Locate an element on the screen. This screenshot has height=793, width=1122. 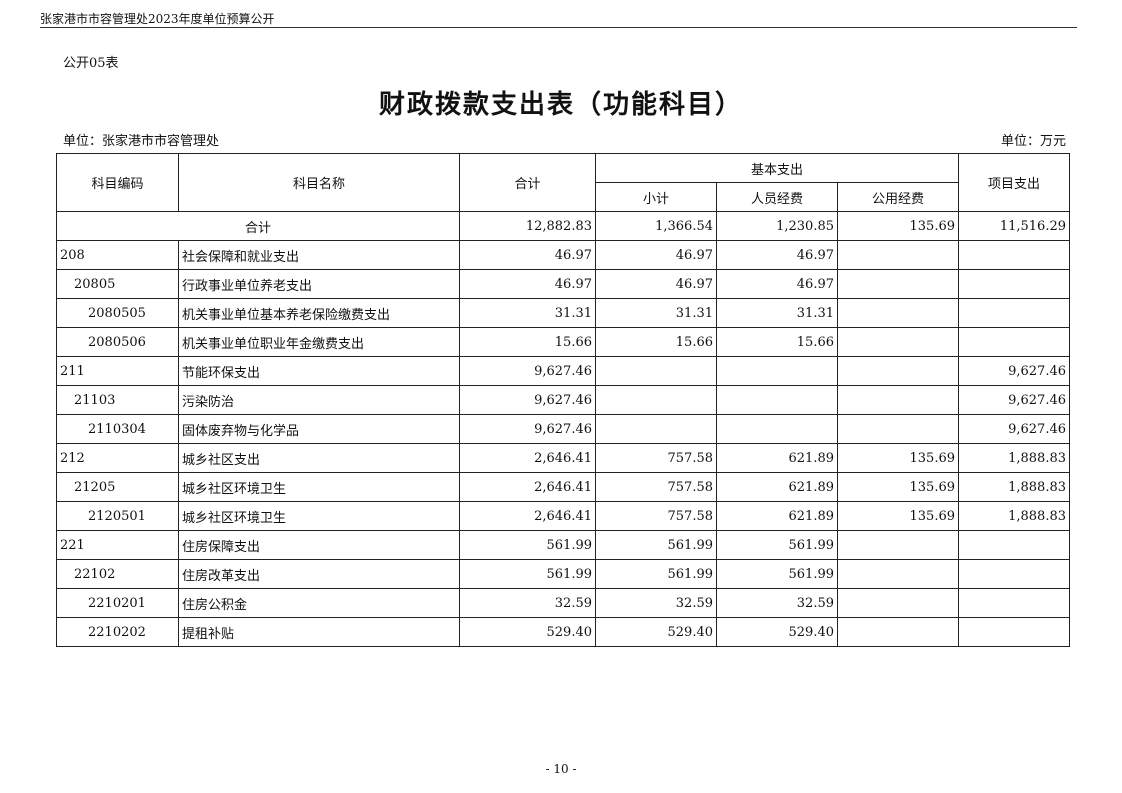
cell-code: 2210201 is located at coordinates (117, 603).